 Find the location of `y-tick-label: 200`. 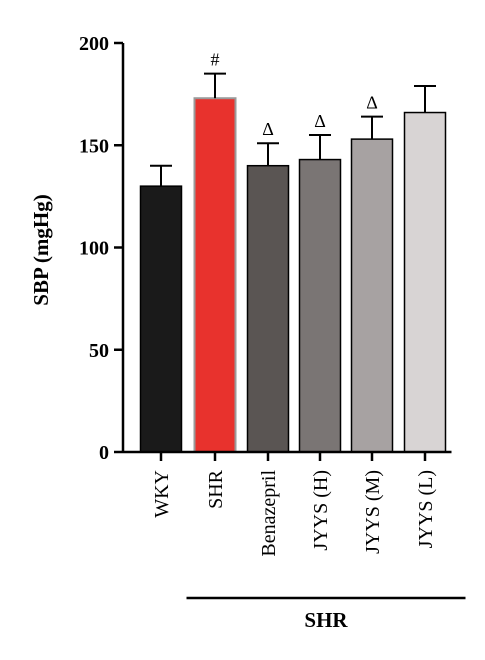

y-tick-label: 200 is located at coordinates (94, 44).